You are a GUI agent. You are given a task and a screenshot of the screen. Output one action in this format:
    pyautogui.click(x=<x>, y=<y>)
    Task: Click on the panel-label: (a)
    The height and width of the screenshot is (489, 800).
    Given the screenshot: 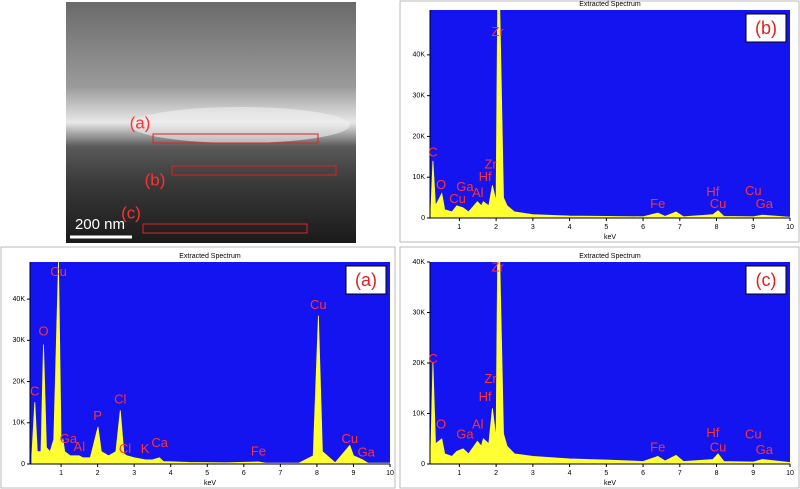 What is the action you would take?
    pyautogui.click(x=366, y=280)
    